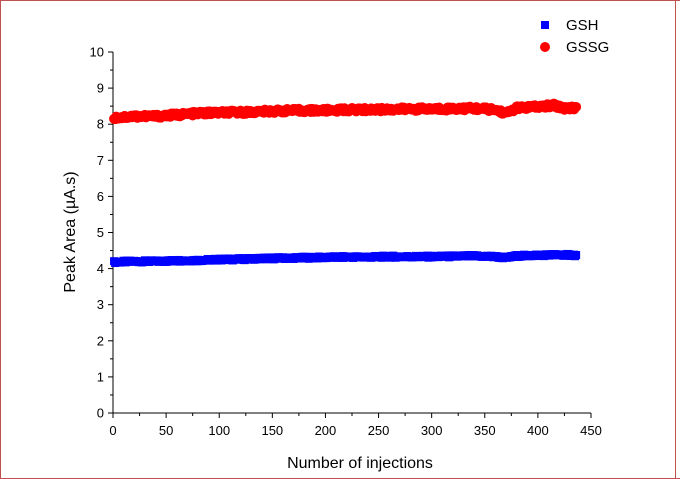 This screenshot has width=680, height=479. Describe the element at coordinates (591, 430) in the screenshot. I see `x-tick-label: 450` at that location.